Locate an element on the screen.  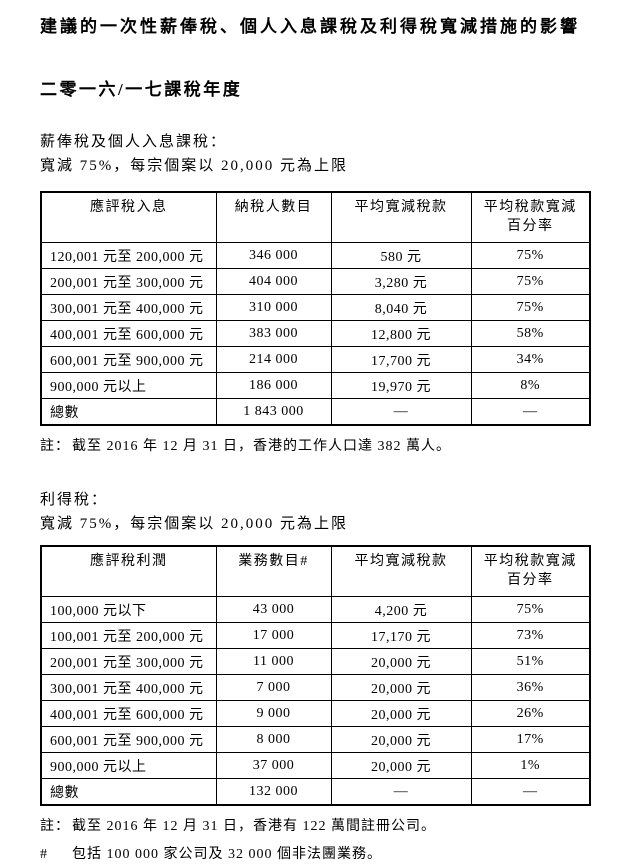
table-row: 600,001 元至 900,000 元 8 000 20,000 元 17% is located at coordinates (315, 739).